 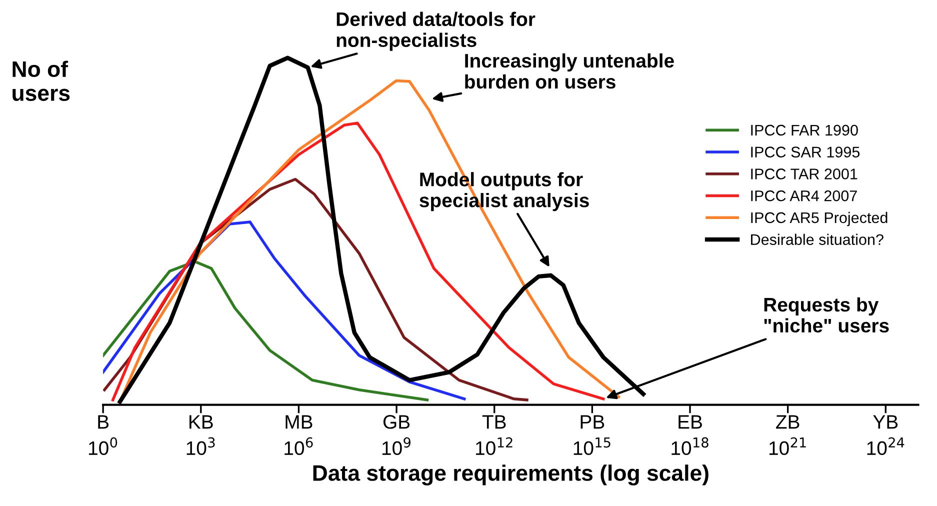 What do you see at coordinates (510, 475) in the screenshot?
I see `x-axis-title: Data storage requirements (log scale)` at bounding box center [510, 475].